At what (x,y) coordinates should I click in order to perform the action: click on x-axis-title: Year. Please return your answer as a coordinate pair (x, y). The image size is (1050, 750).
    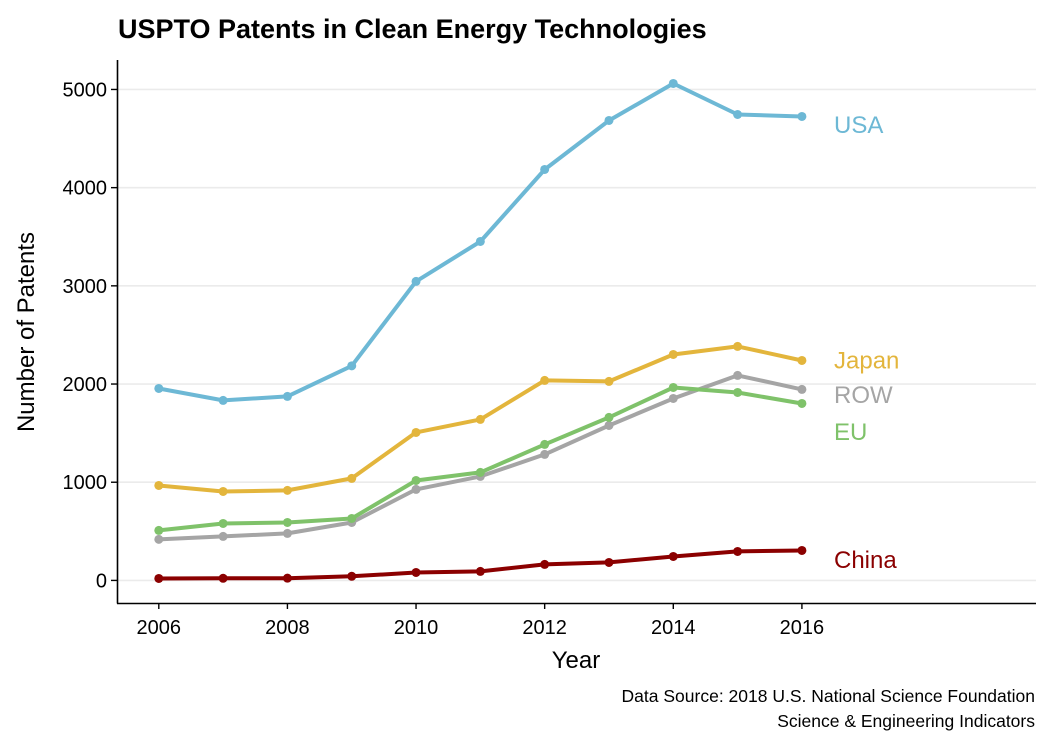
    Looking at the image, I should click on (576, 660).